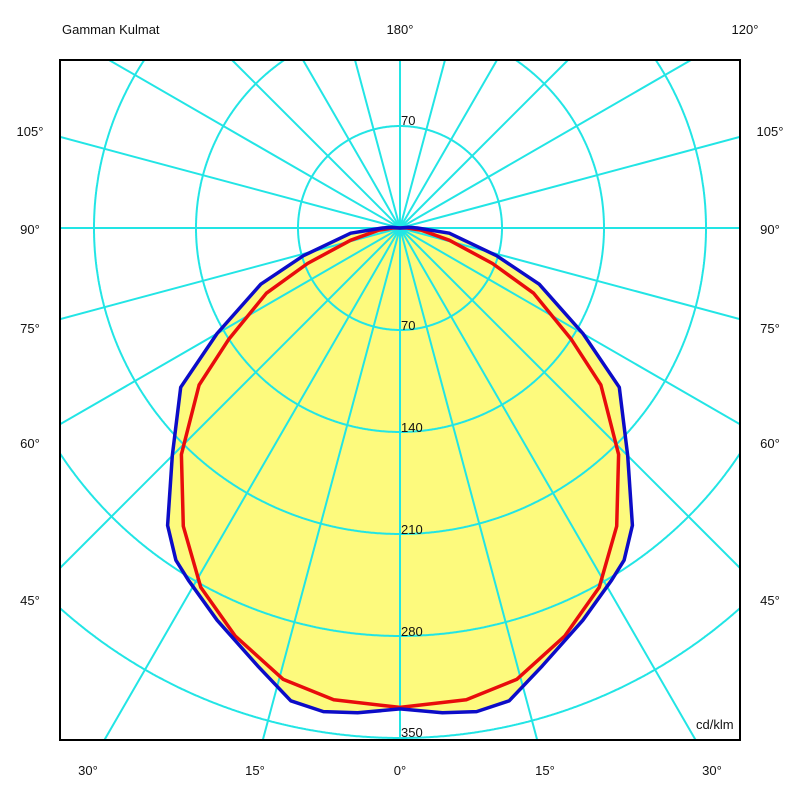 This screenshot has height=800, width=800. What do you see at coordinates (30, 229) in the screenshot?
I see `angle-label-left: 90°` at bounding box center [30, 229].